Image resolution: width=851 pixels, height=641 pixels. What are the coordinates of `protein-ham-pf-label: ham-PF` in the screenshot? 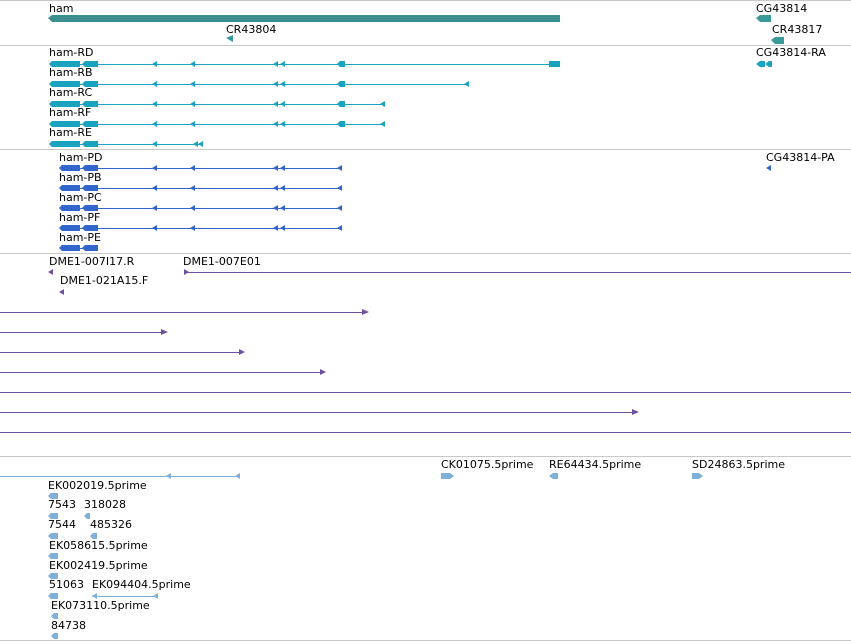 It's located at (80, 217).